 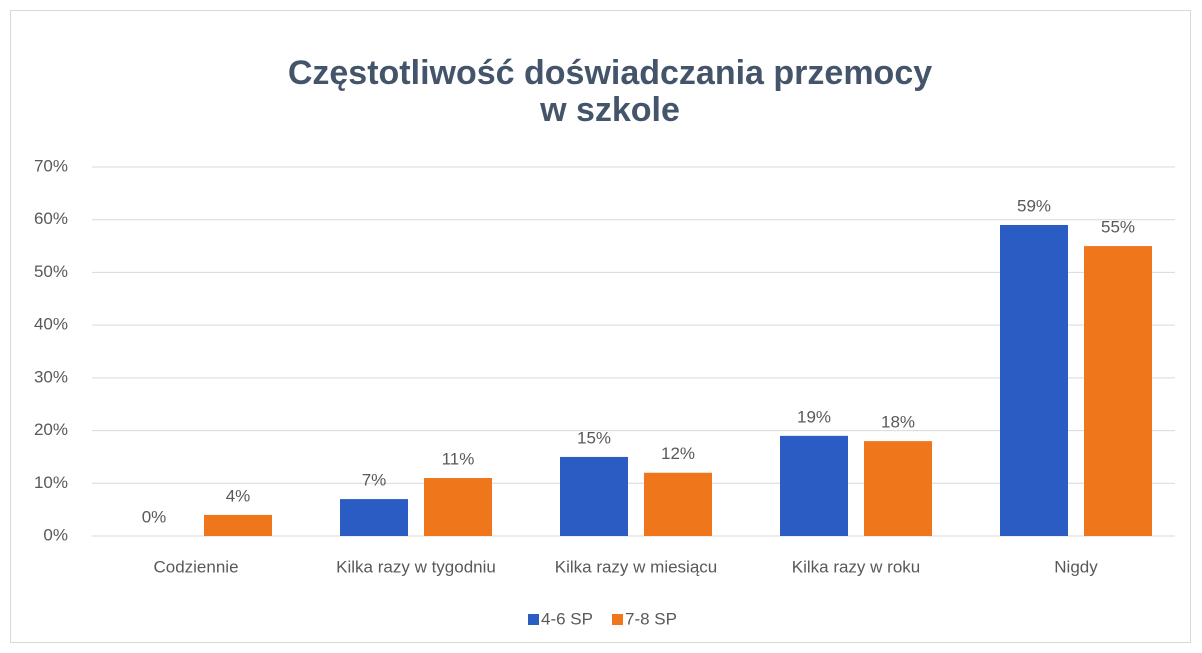 What do you see at coordinates (814, 416) in the screenshot?
I see `data-label: 19%` at bounding box center [814, 416].